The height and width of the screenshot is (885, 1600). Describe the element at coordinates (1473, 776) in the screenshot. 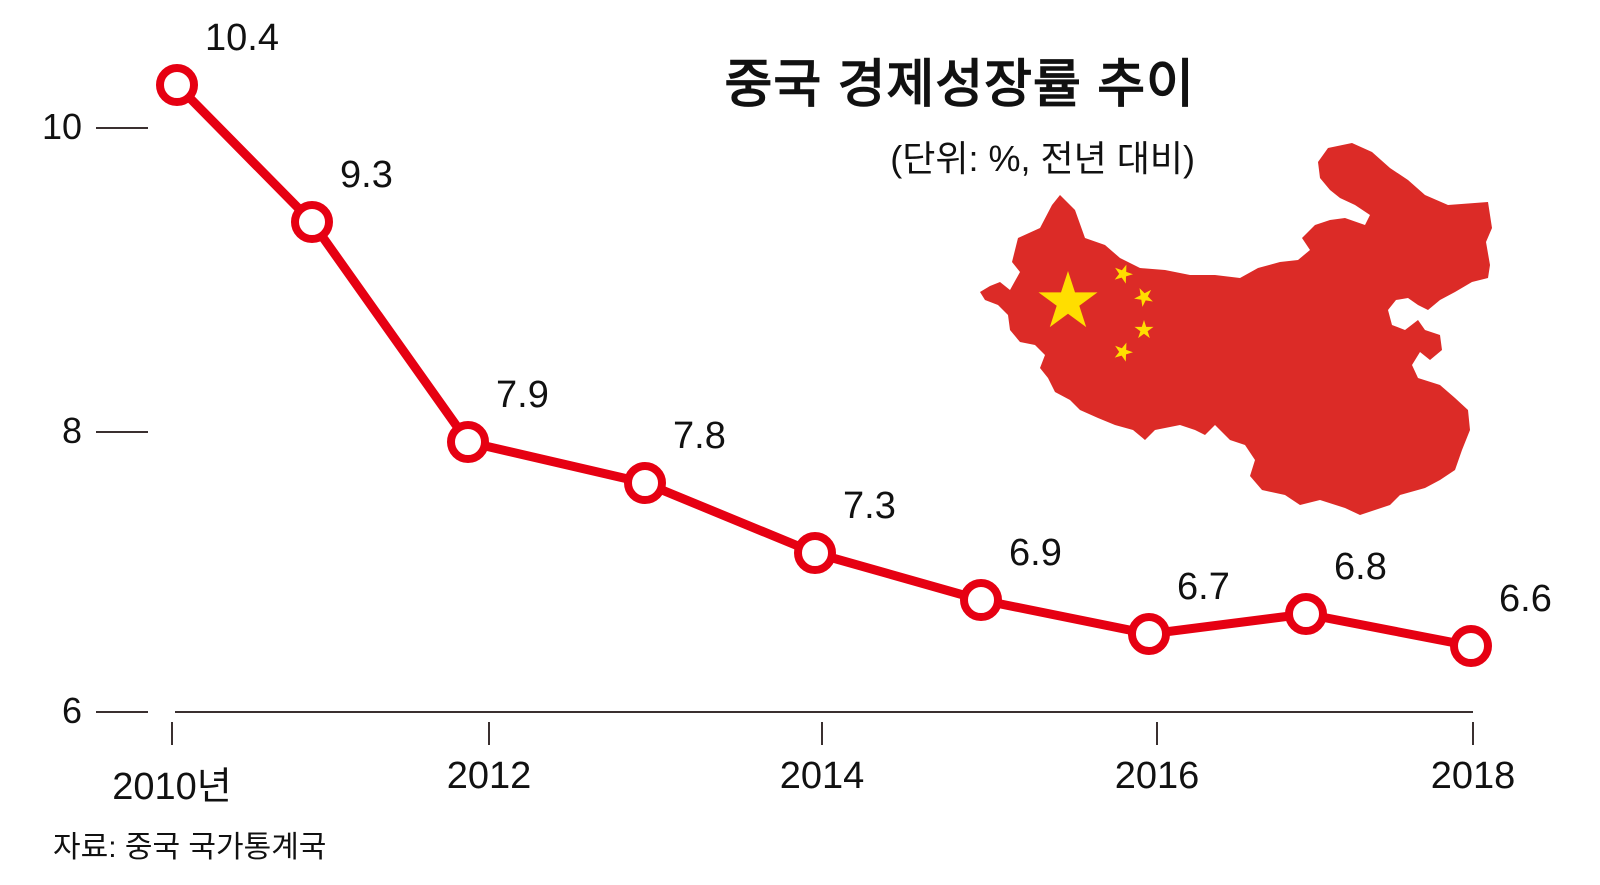

I see `x-tick-label: 2018` at that location.